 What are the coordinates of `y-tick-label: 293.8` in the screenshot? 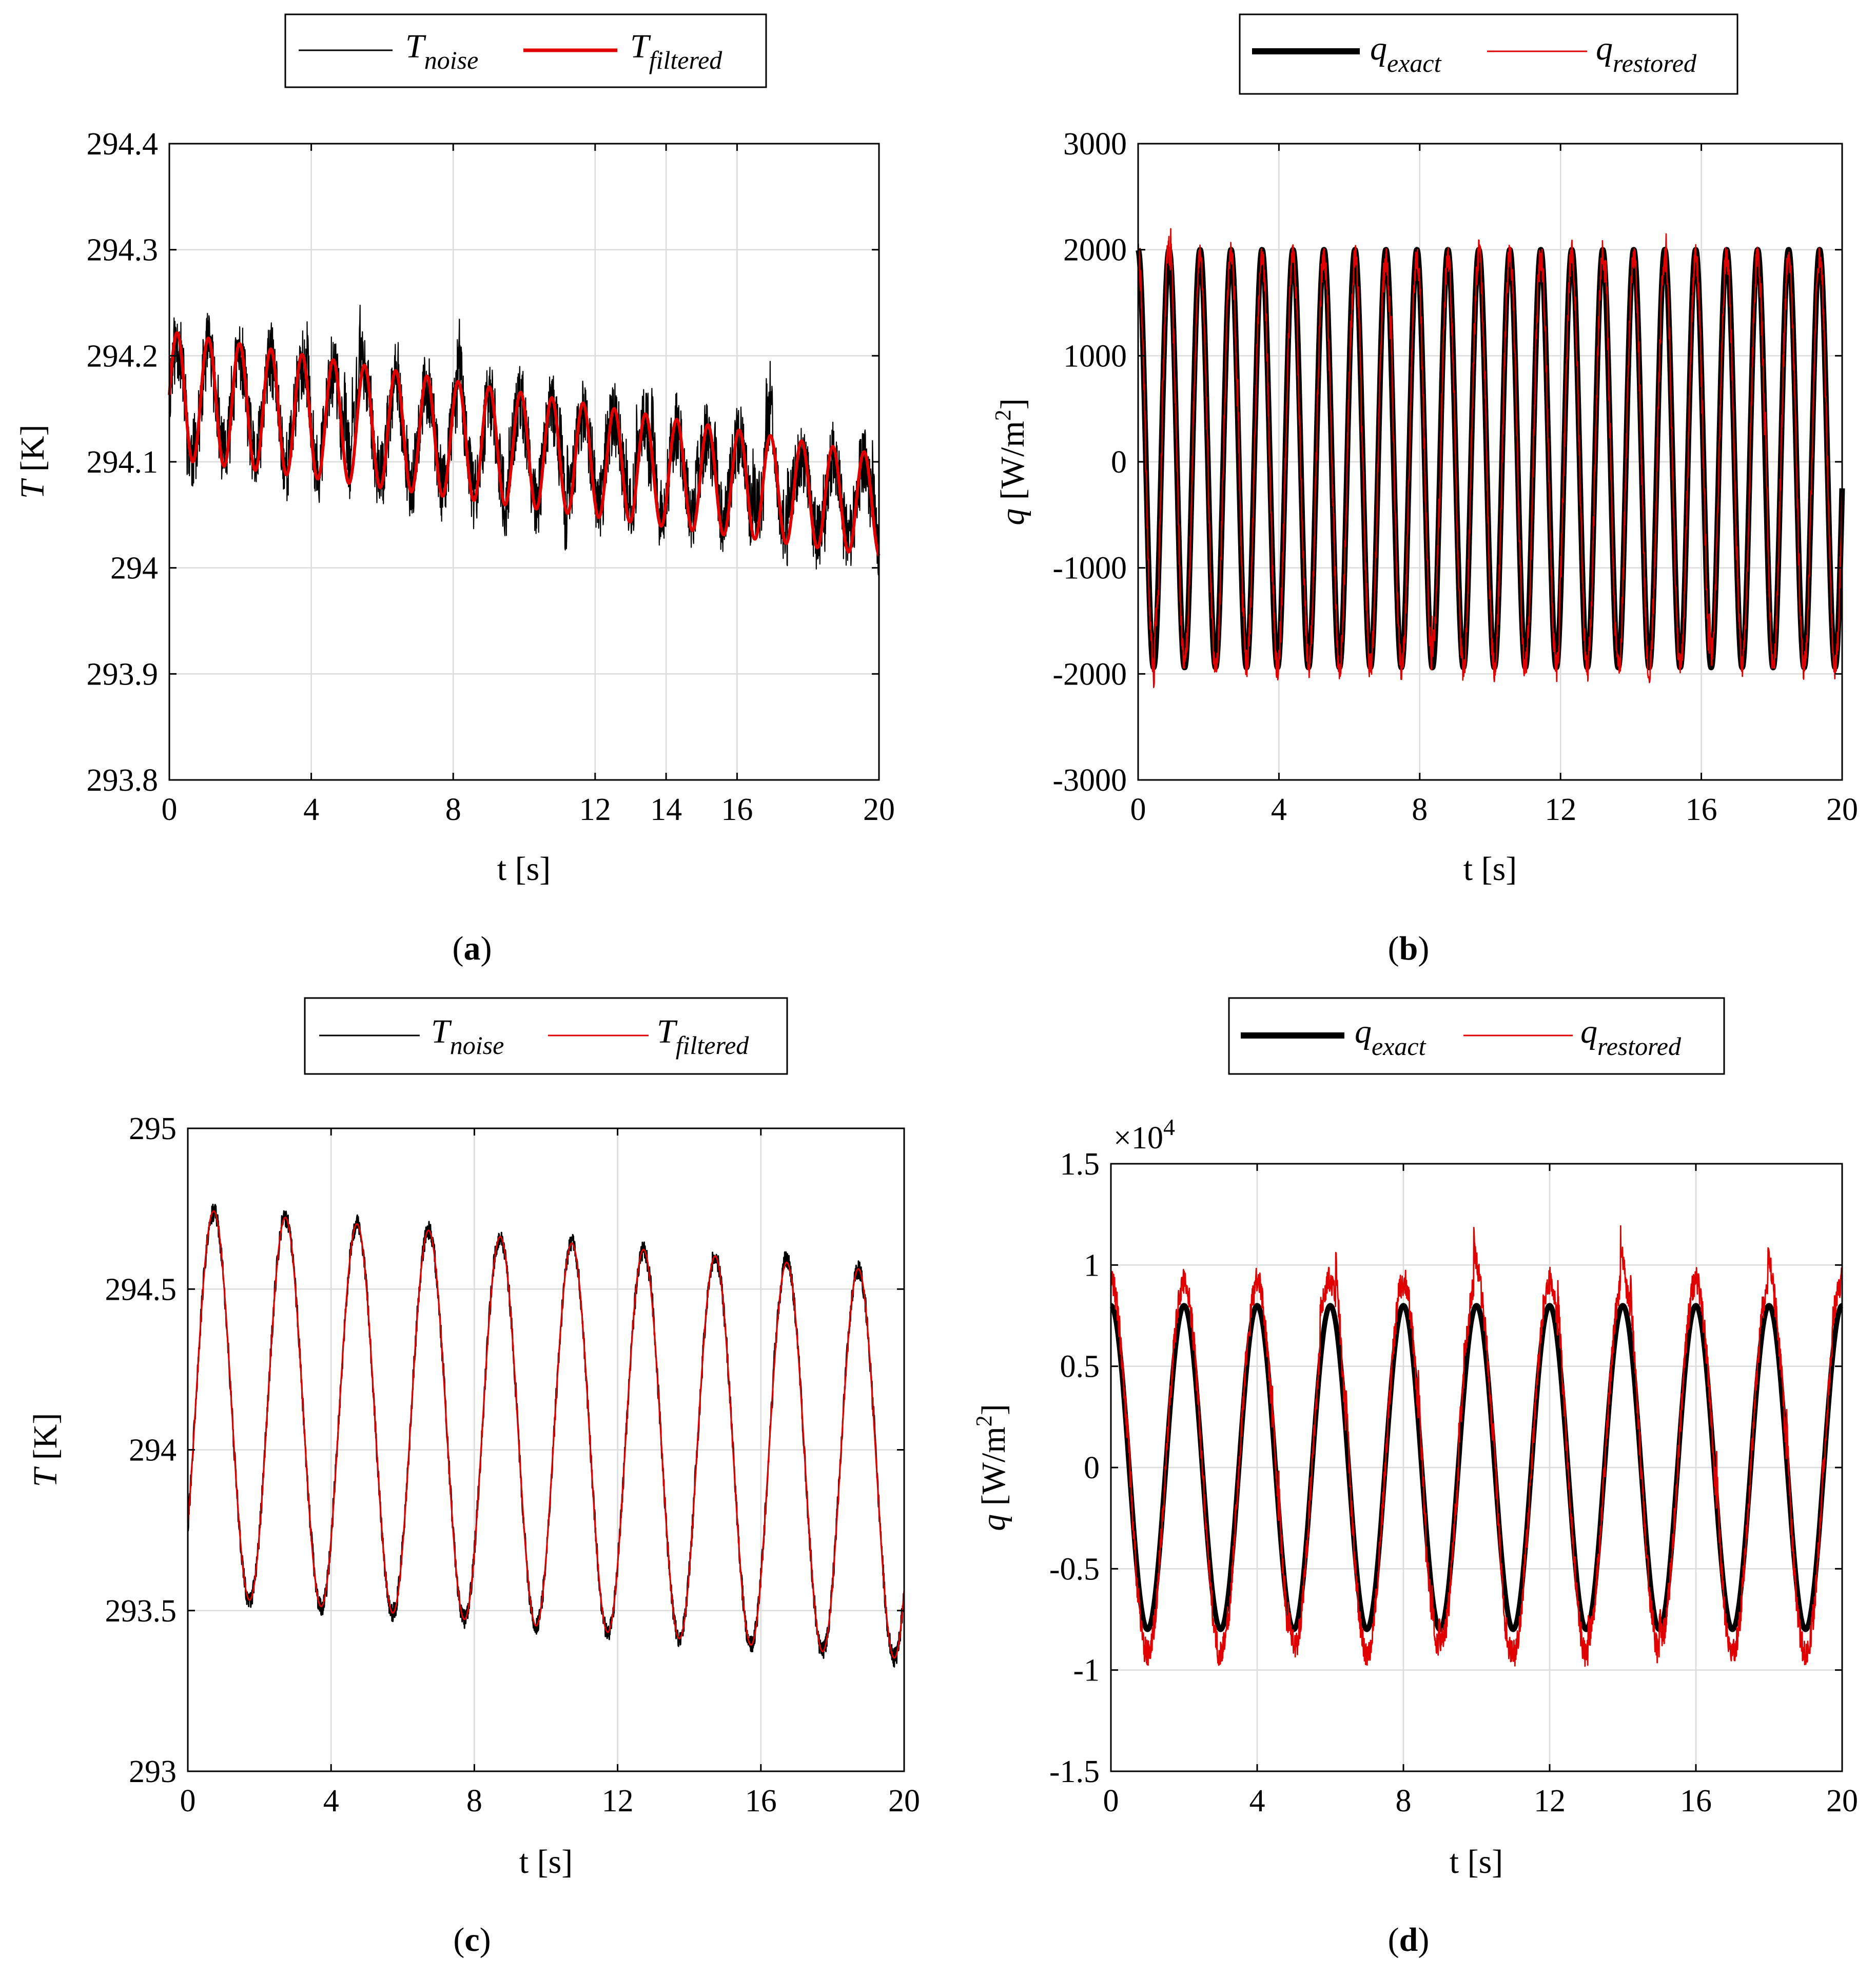 It's located at (123, 780).